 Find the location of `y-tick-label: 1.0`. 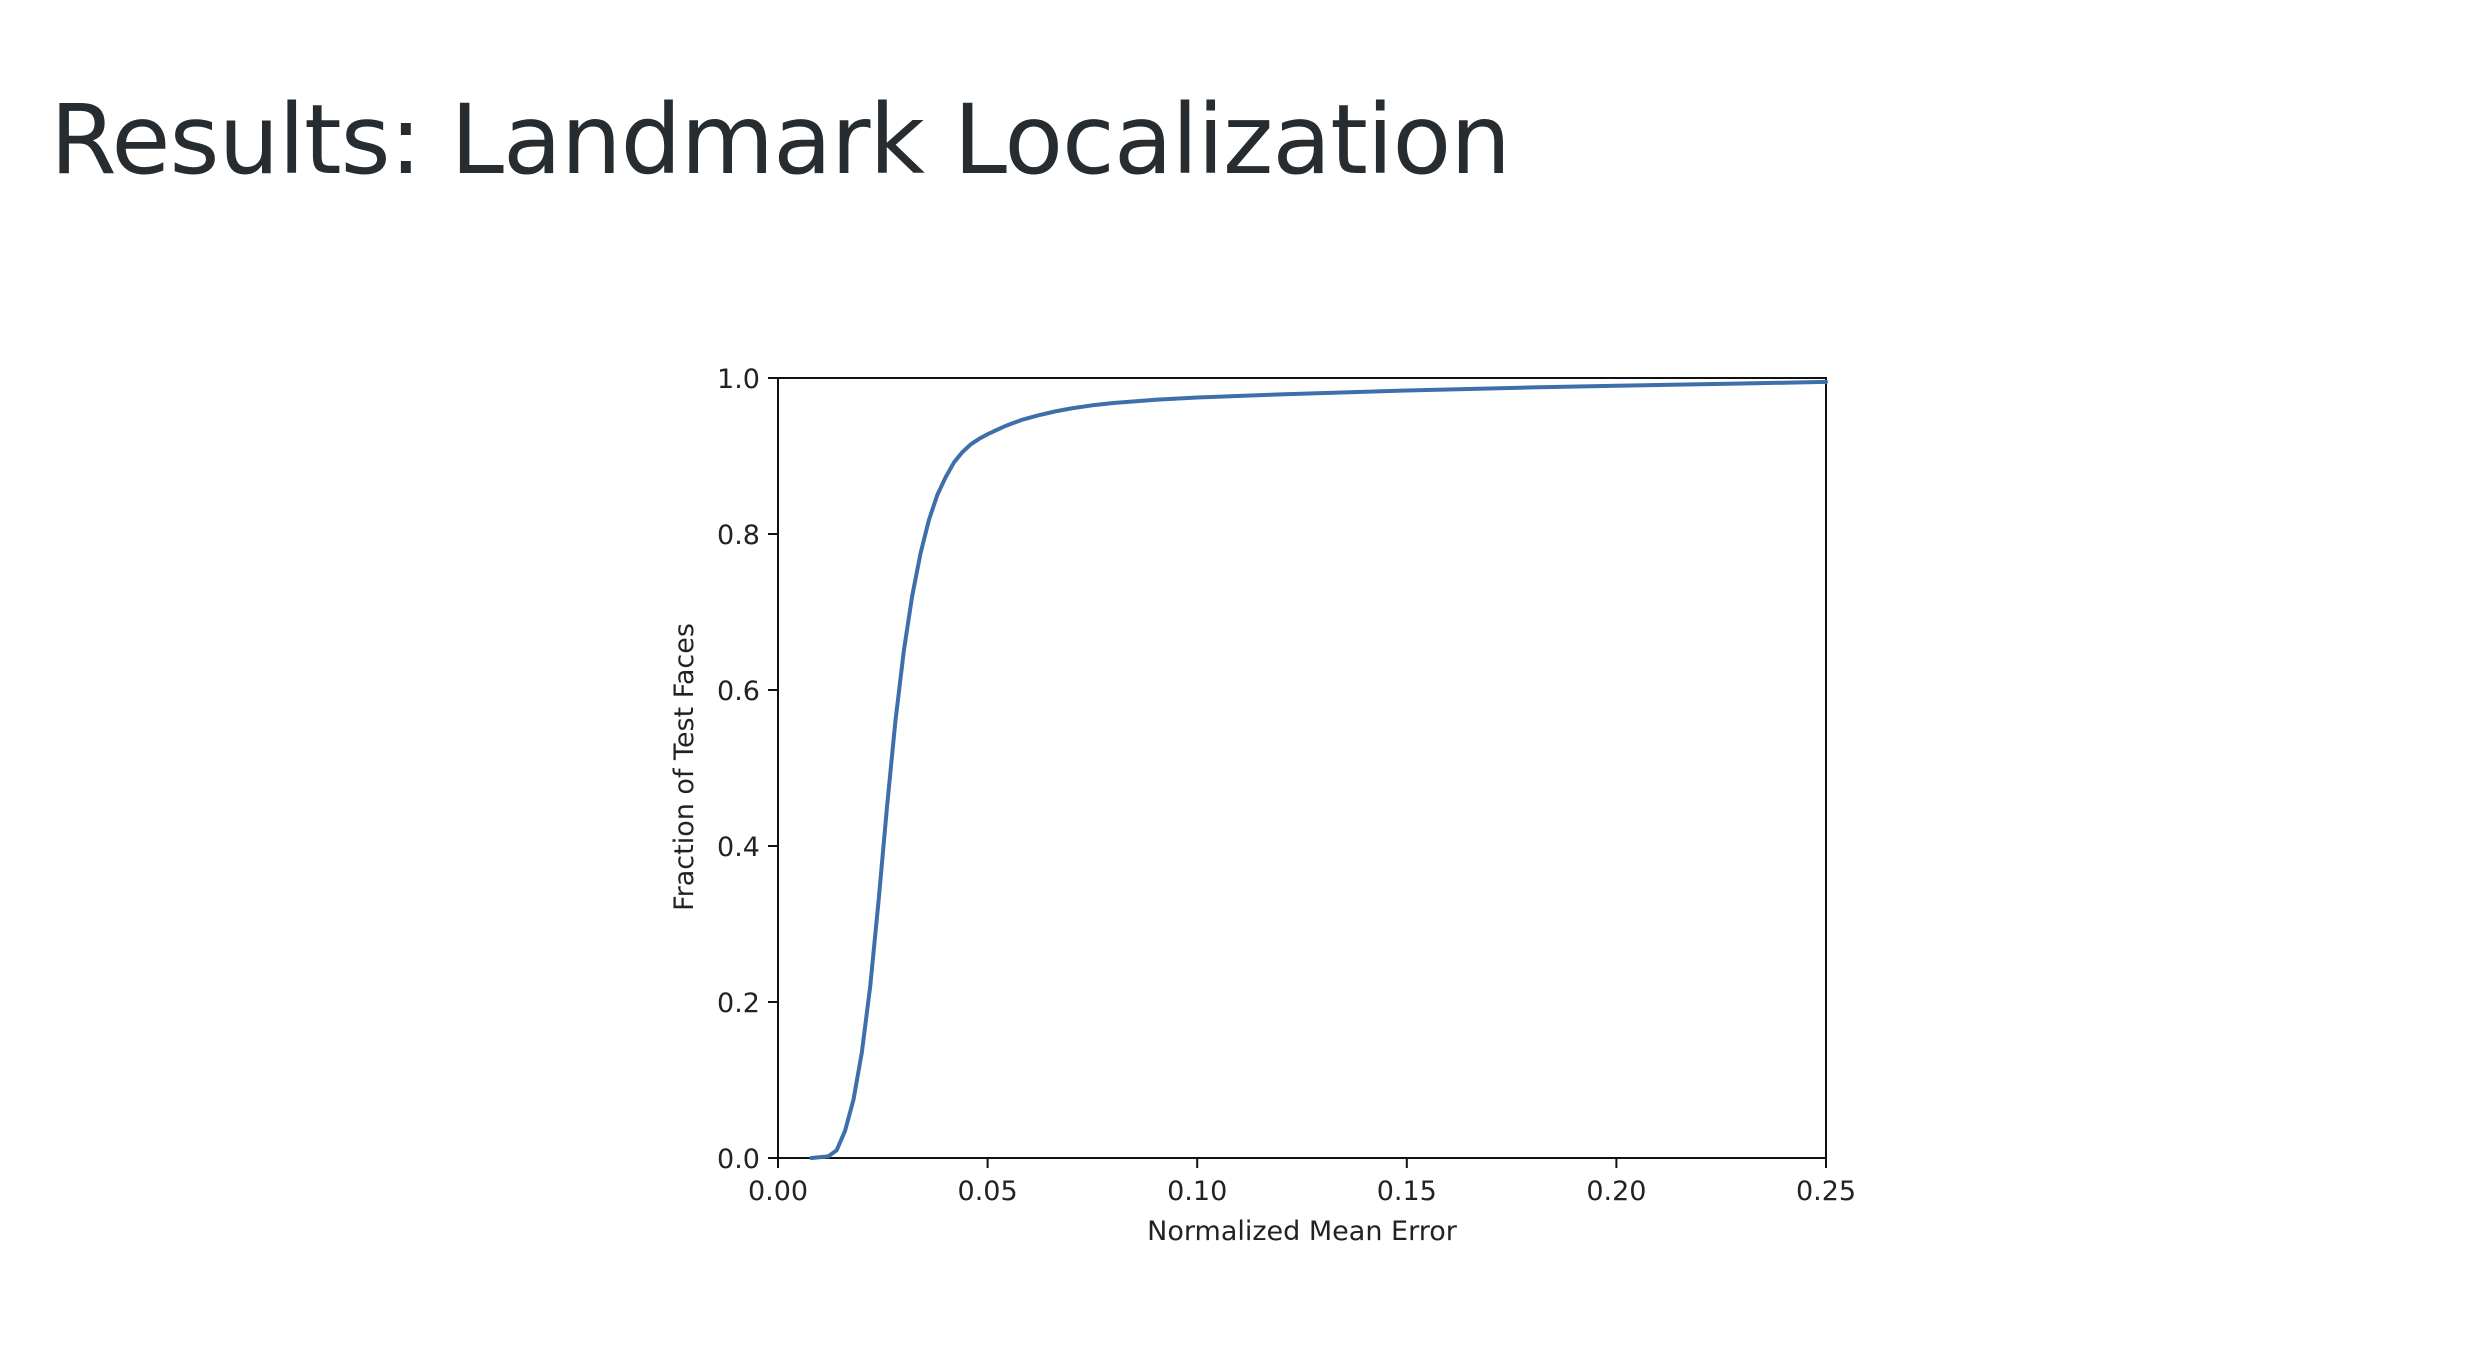

y-tick-label: 1.0 is located at coordinates (738, 379).